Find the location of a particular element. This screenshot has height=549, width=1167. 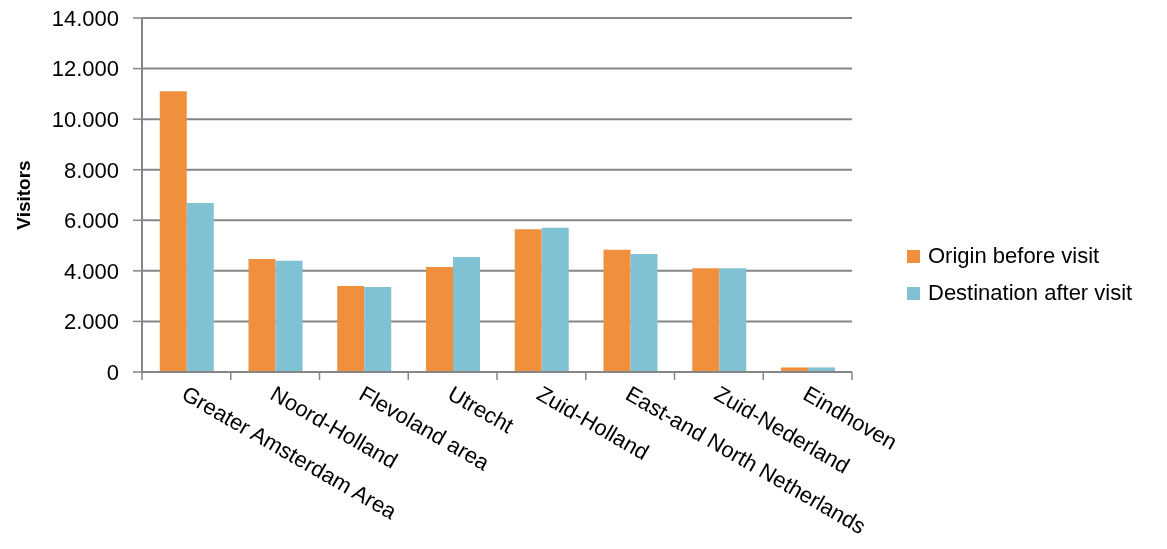

y-tick-label: 4.000 is located at coordinates (91, 271).